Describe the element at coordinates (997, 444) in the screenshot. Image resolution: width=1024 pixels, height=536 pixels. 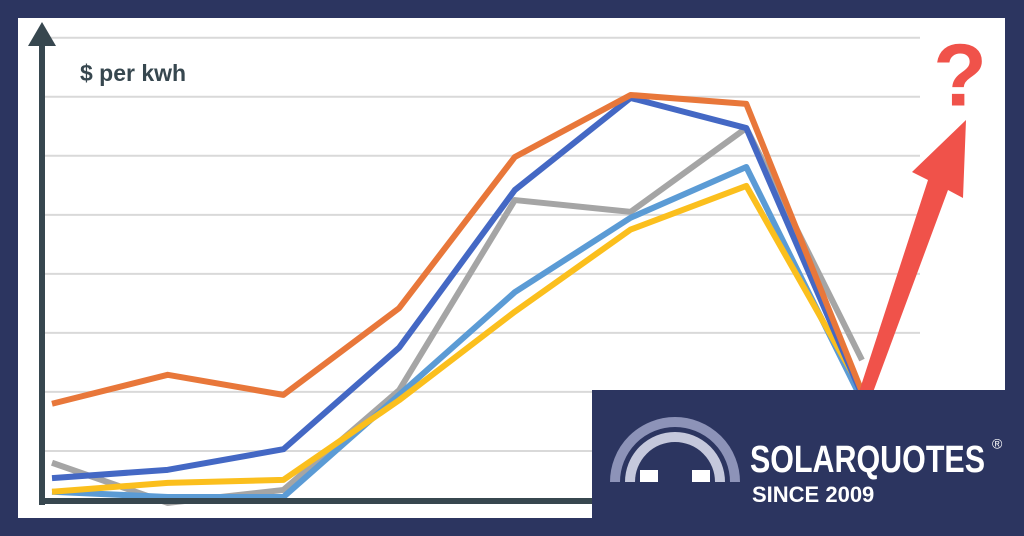
I see `logo-registered: ®` at that location.